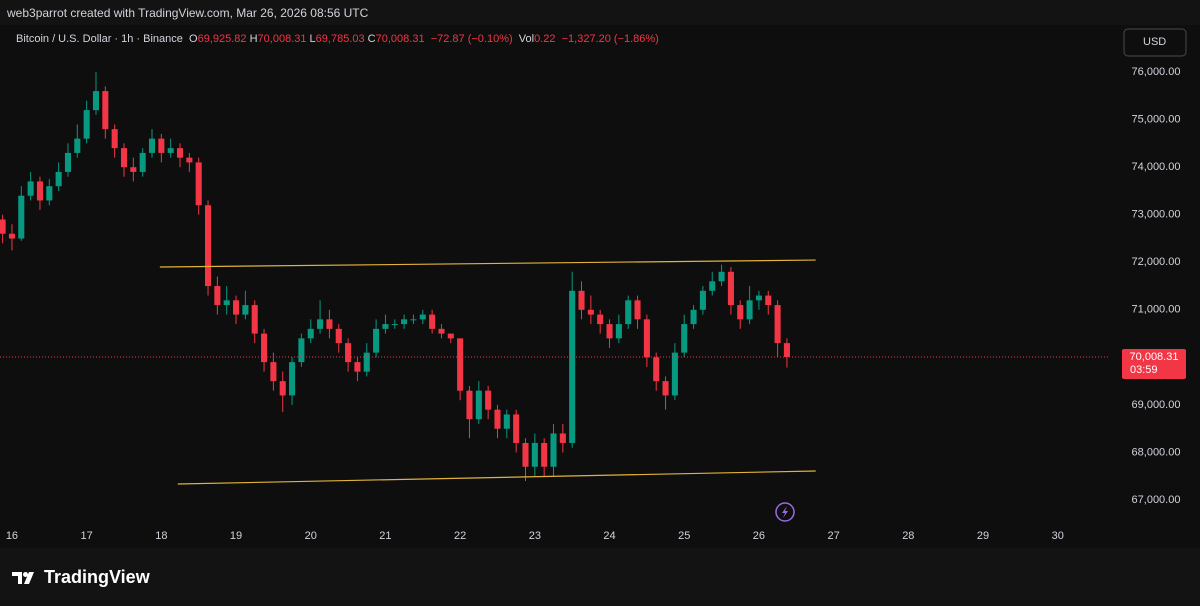  Describe the element at coordinates (908, 536) in the screenshot. I see `x-tick-label: 28` at that location.